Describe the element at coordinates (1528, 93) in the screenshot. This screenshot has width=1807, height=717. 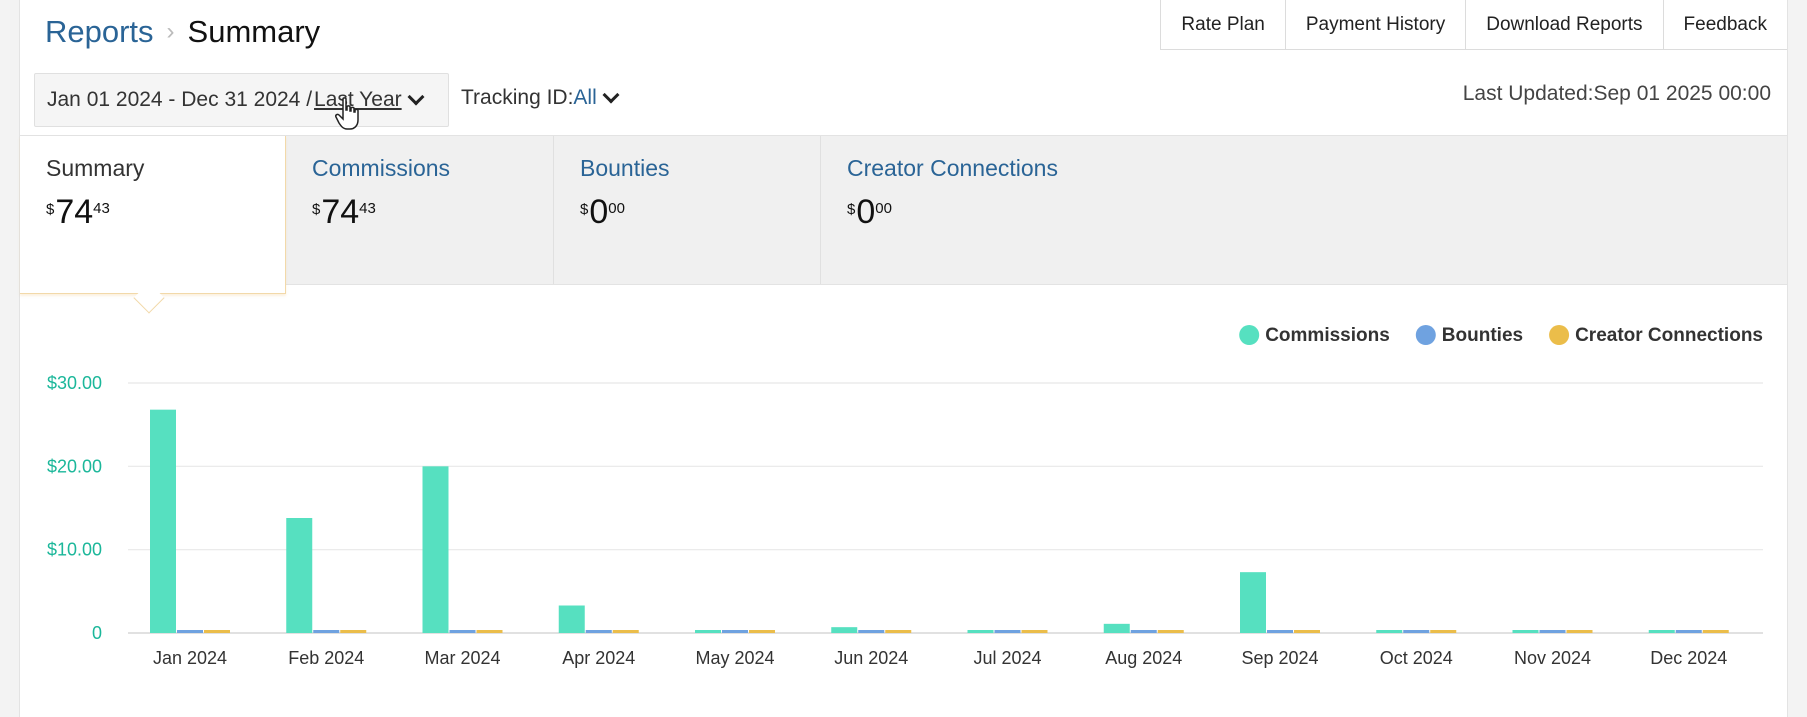
I see `last-updated-label: Last Updated:` at that location.